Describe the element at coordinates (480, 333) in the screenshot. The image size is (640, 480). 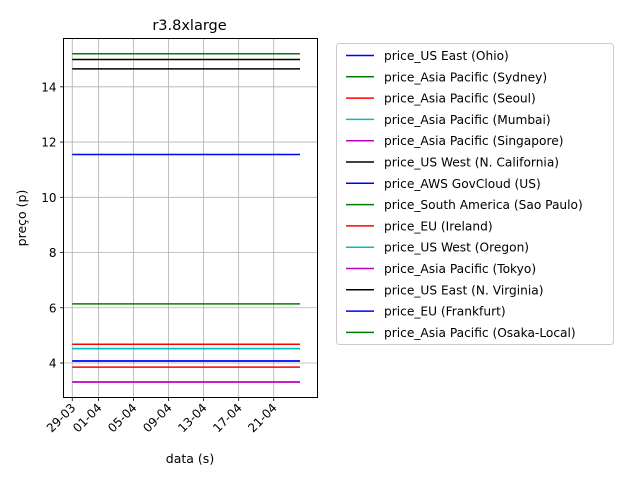
I see `legend-entry-label: price_Asia Pacific (Osaka-Local)` at that location.